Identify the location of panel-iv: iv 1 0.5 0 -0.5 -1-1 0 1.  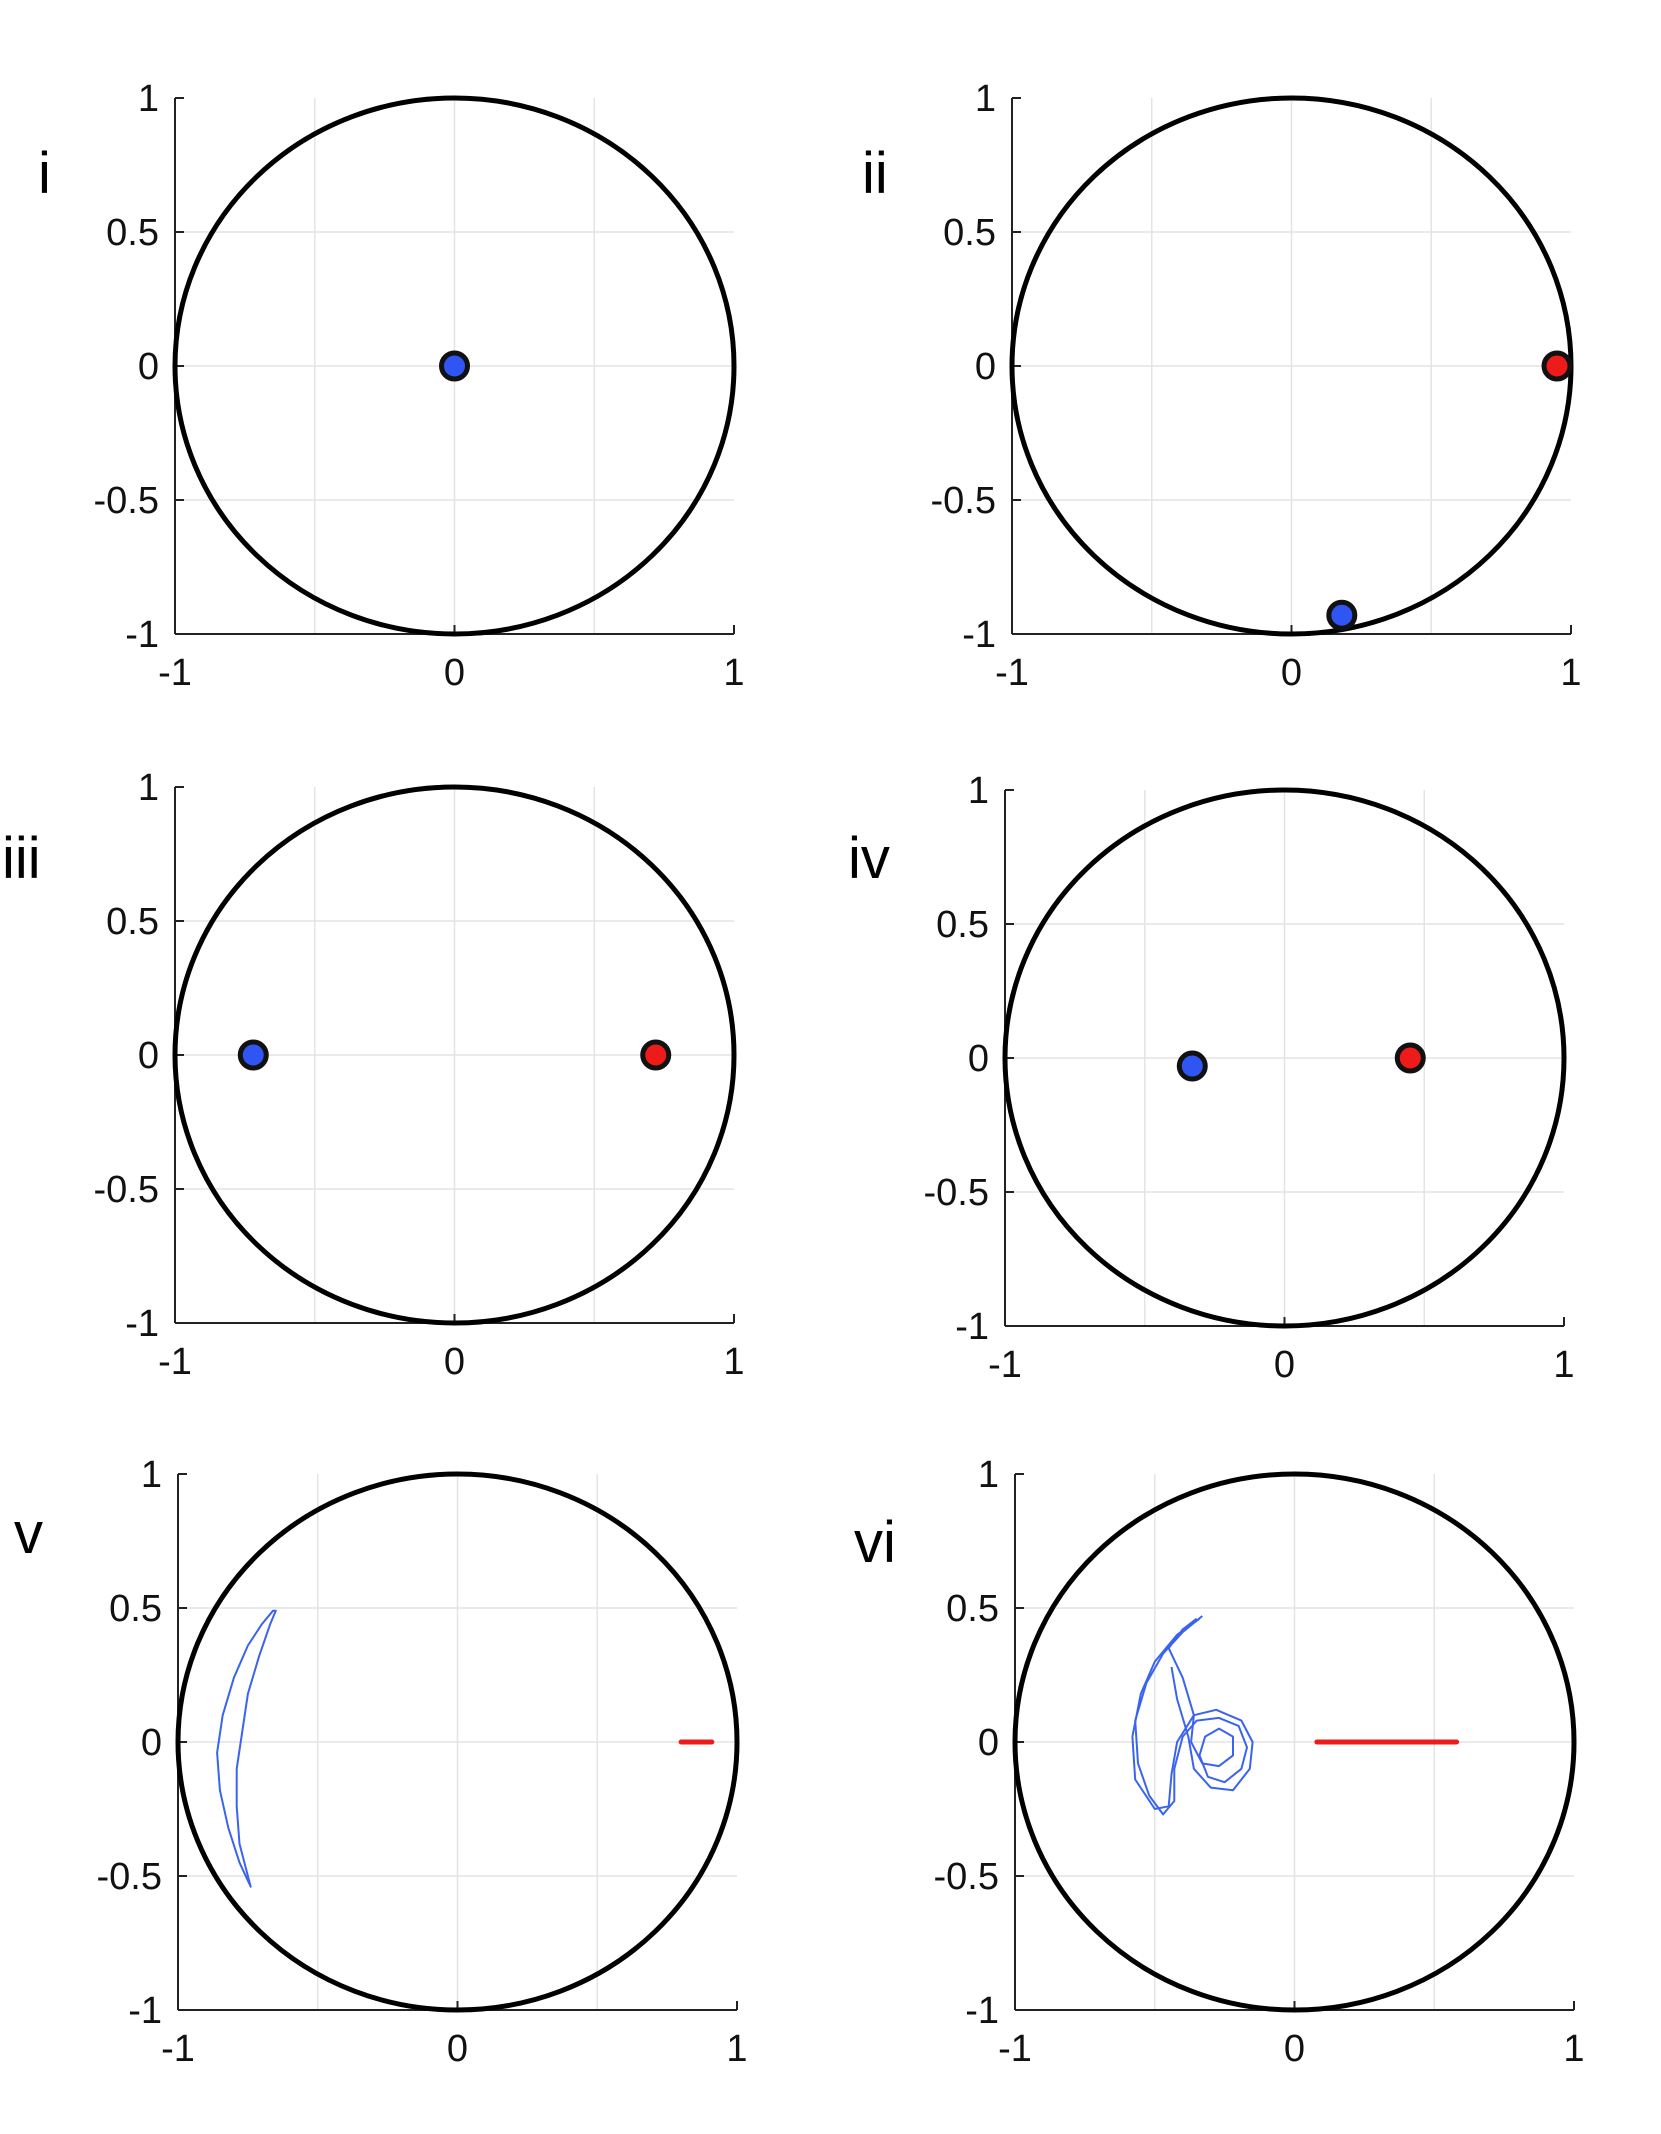
(1211, 1078).